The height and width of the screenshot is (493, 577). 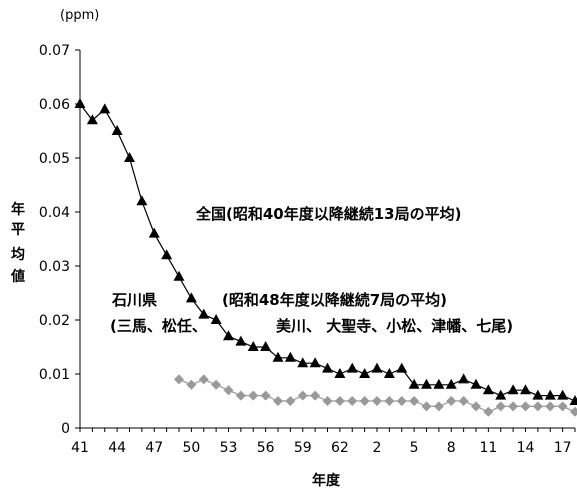 What do you see at coordinates (54, 267) in the screenshot?
I see `y-tick-label: 0.03` at bounding box center [54, 267].